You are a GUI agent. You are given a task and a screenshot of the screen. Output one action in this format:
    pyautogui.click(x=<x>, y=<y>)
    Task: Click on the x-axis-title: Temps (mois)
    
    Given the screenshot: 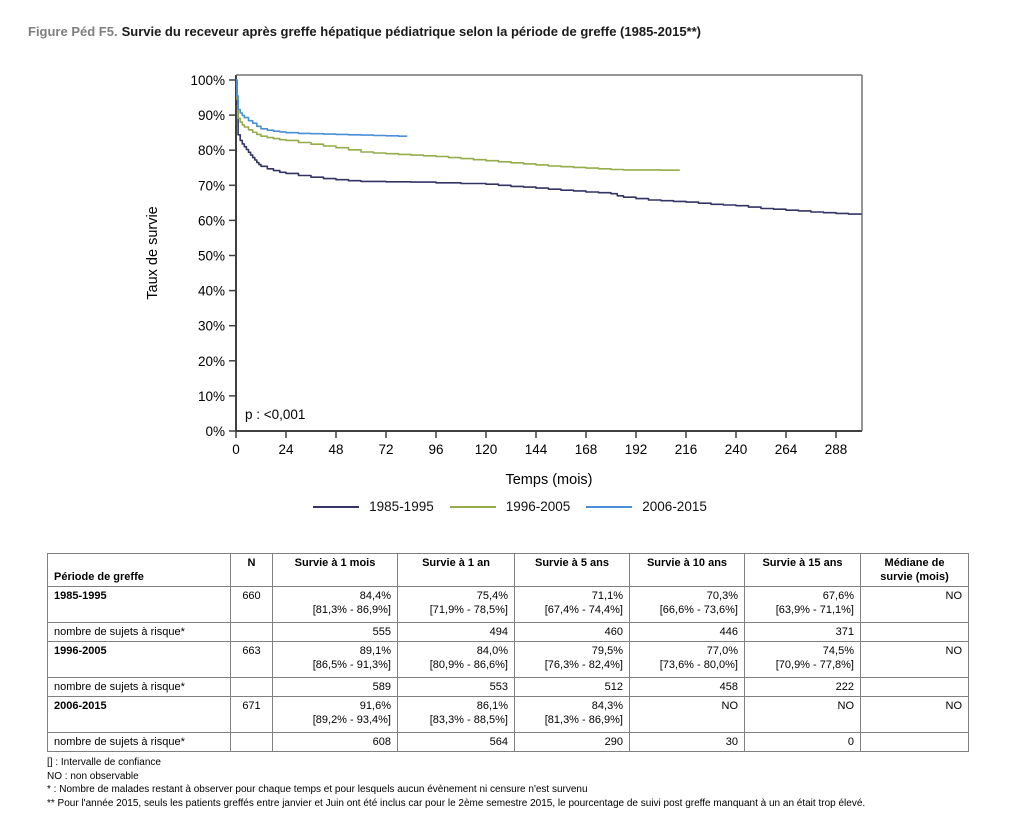 What is the action you would take?
    pyautogui.click(x=548, y=480)
    